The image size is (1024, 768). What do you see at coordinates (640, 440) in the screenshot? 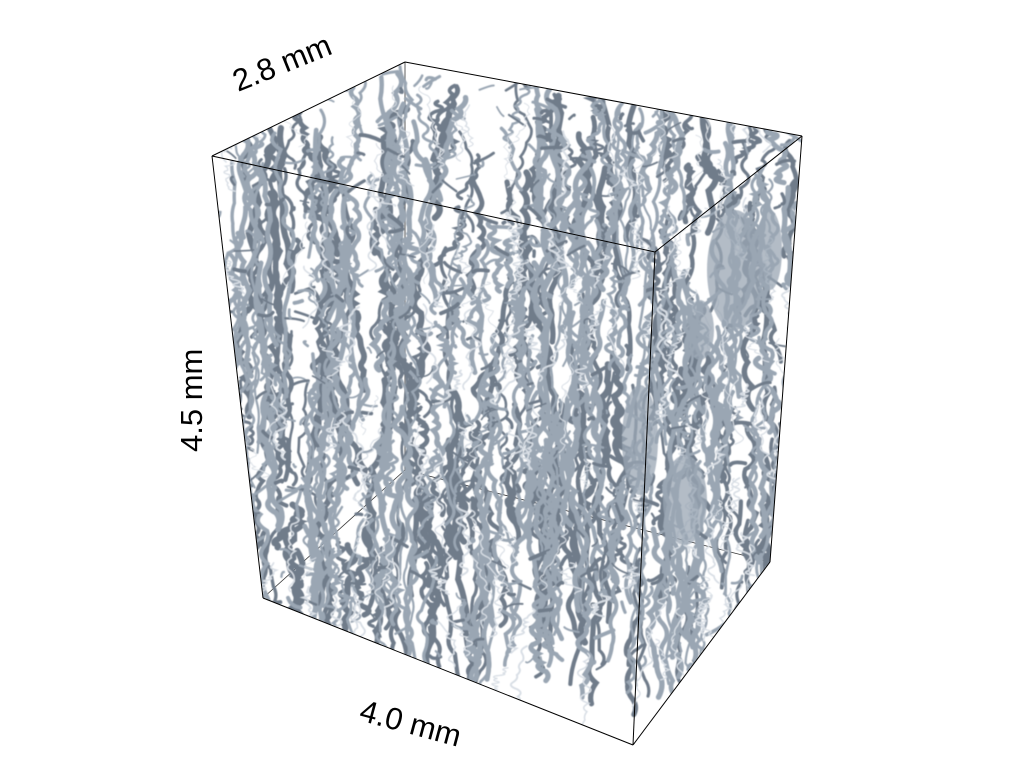
I see `trabecular-plate` at bounding box center [640, 440].